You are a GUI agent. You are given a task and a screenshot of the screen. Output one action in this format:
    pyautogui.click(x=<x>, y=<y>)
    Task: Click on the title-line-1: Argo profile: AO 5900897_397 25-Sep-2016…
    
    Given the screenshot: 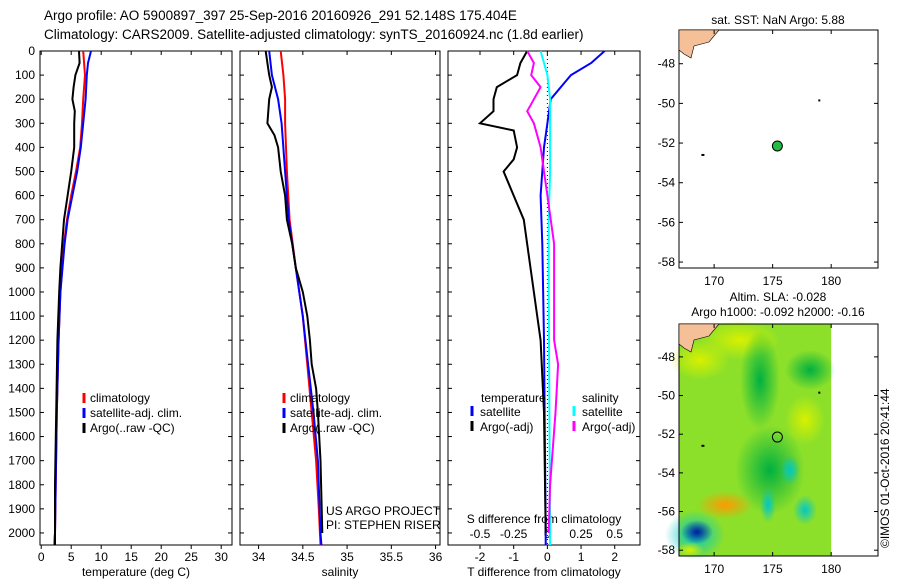 What is the action you would take?
    pyautogui.click(x=280, y=15)
    